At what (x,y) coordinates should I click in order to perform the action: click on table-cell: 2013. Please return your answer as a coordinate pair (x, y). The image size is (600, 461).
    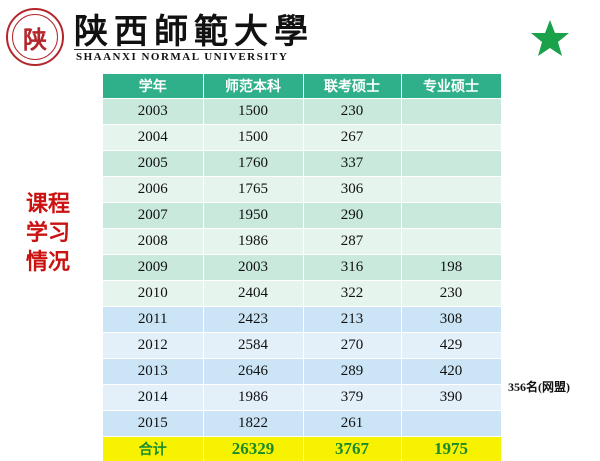
    Looking at the image, I should click on (153, 372).